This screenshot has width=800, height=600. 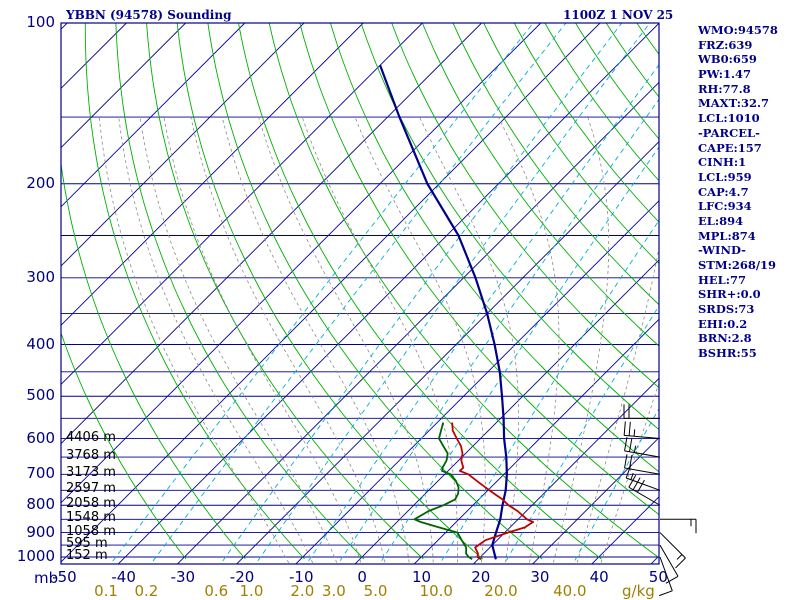 I want to click on index-item: MPL:874, so click(x=727, y=235).